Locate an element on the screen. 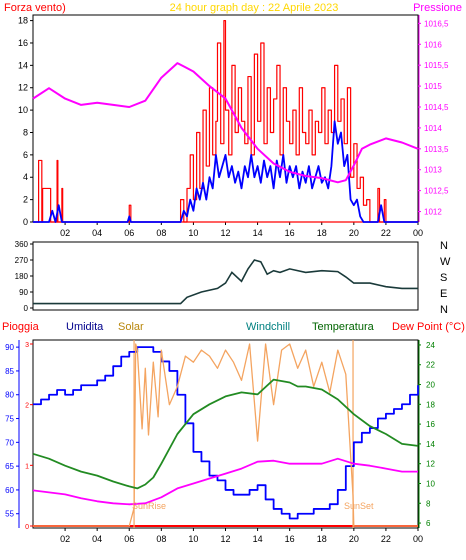 This screenshot has width=466, height=560. y-left-tick-label: 4 is located at coordinates (25, 177).